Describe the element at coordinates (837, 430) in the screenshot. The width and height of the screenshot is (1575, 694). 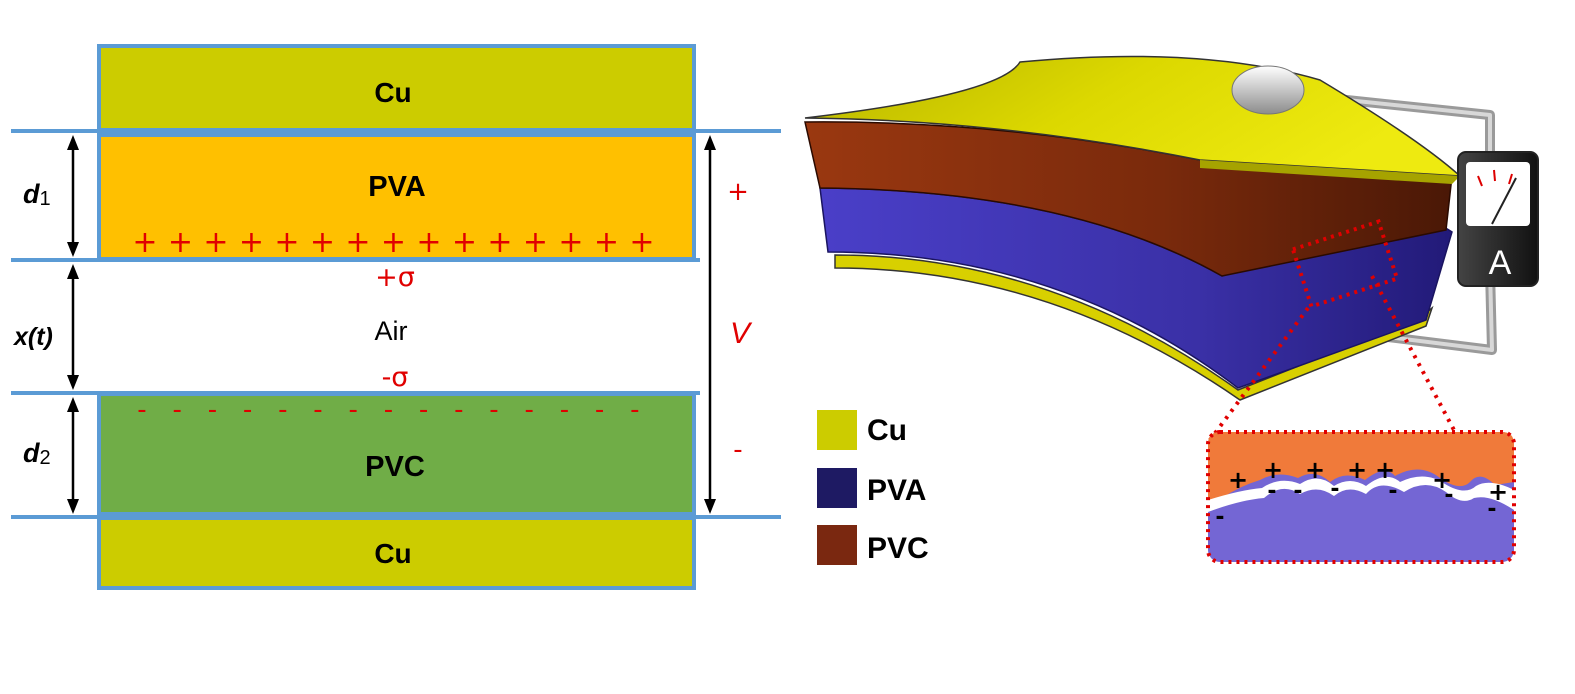
I see `legend-swatch-cu` at that location.